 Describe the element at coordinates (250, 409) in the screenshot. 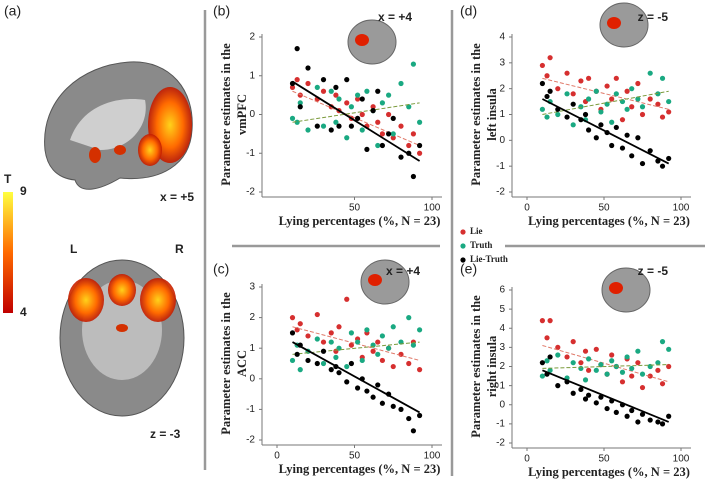

I see `y-tick-label: -1` at that location.